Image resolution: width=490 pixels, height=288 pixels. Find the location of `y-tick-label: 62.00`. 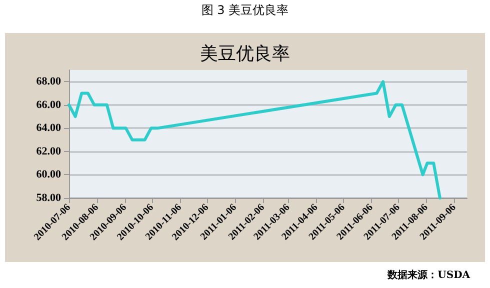

y-tick-label: 62.00 is located at coordinates (49, 151).